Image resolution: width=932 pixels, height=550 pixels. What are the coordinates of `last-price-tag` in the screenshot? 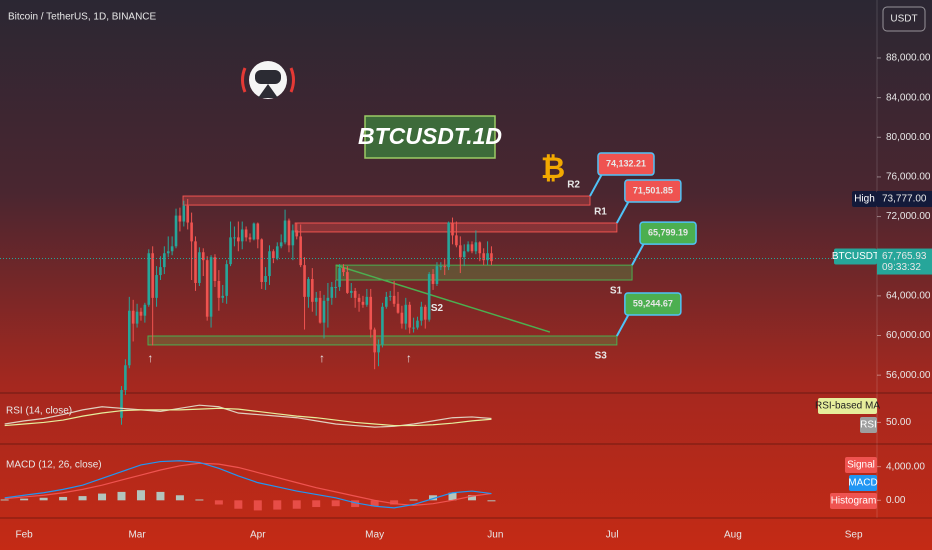 It's located at (904, 261).